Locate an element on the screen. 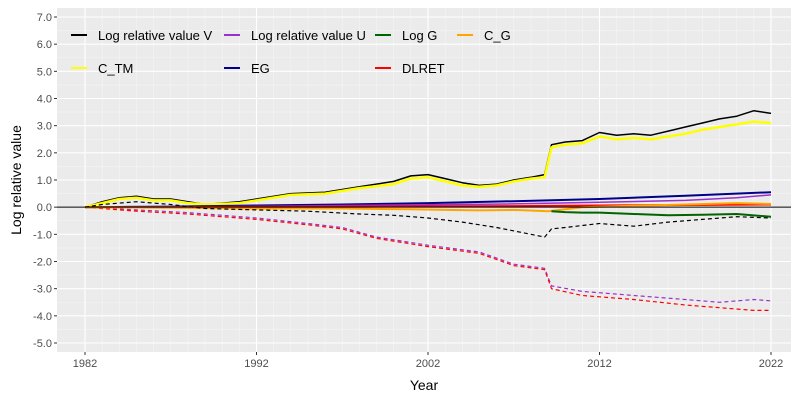  legend-item: C_TM is located at coordinates (102, 68).